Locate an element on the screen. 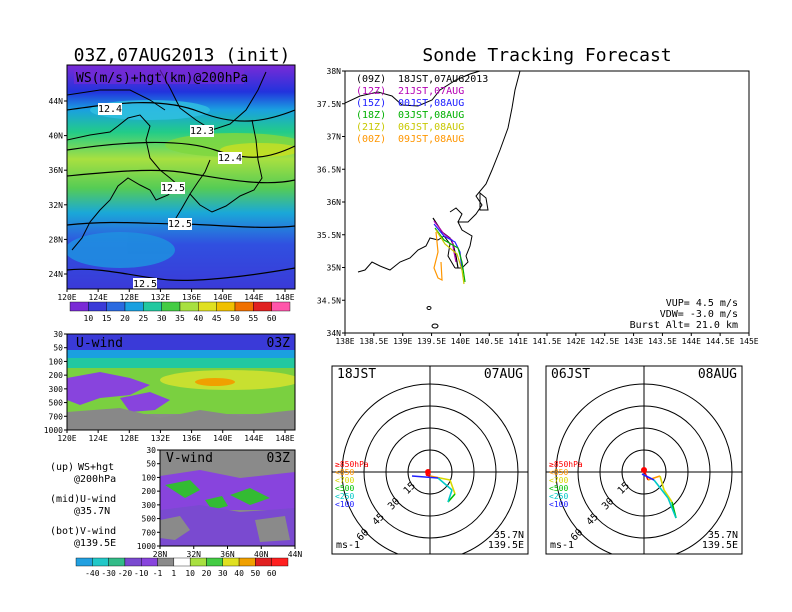  colorbar-tick: 50 is located at coordinates (235, 318).